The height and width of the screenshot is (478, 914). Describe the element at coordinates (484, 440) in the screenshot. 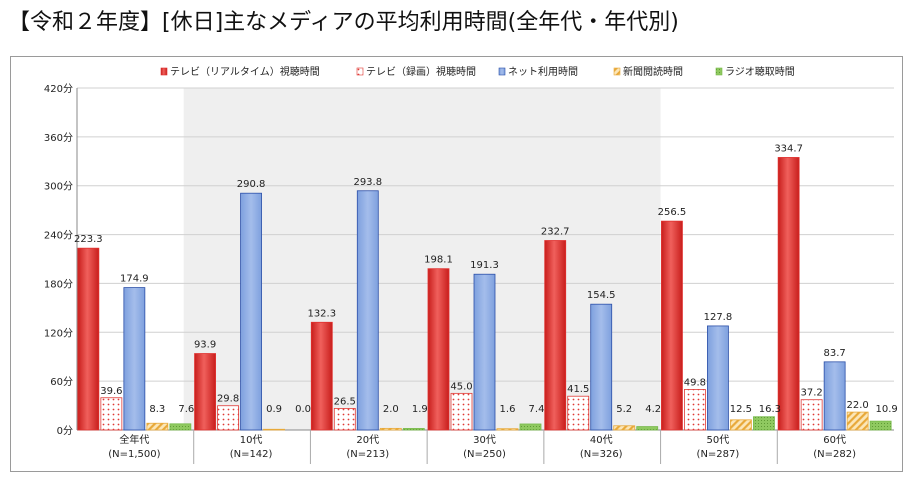

I see `x-tick-label: 30代` at that location.